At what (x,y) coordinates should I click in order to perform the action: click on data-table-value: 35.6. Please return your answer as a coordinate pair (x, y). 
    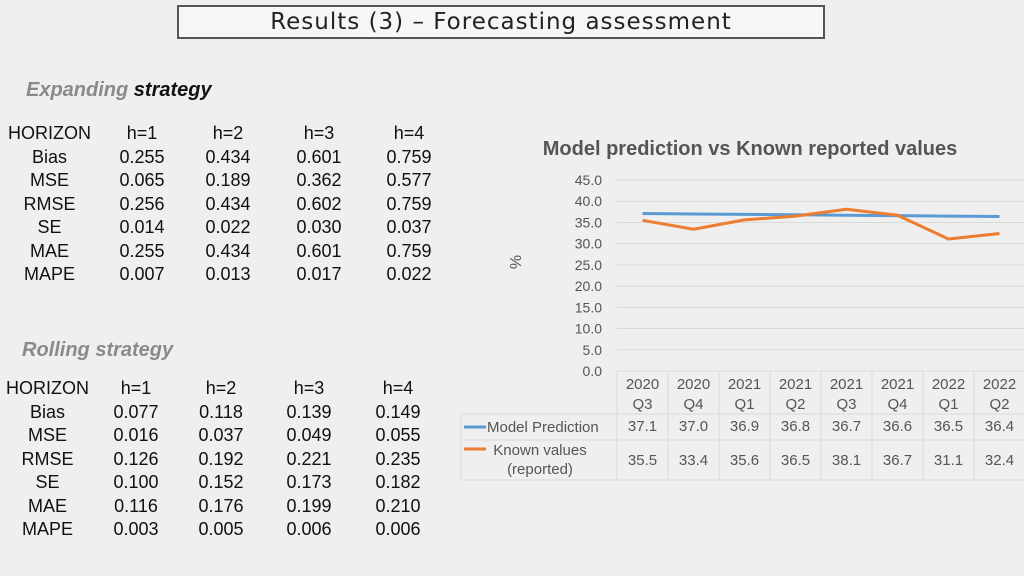
    Looking at the image, I should click on (744, 460).